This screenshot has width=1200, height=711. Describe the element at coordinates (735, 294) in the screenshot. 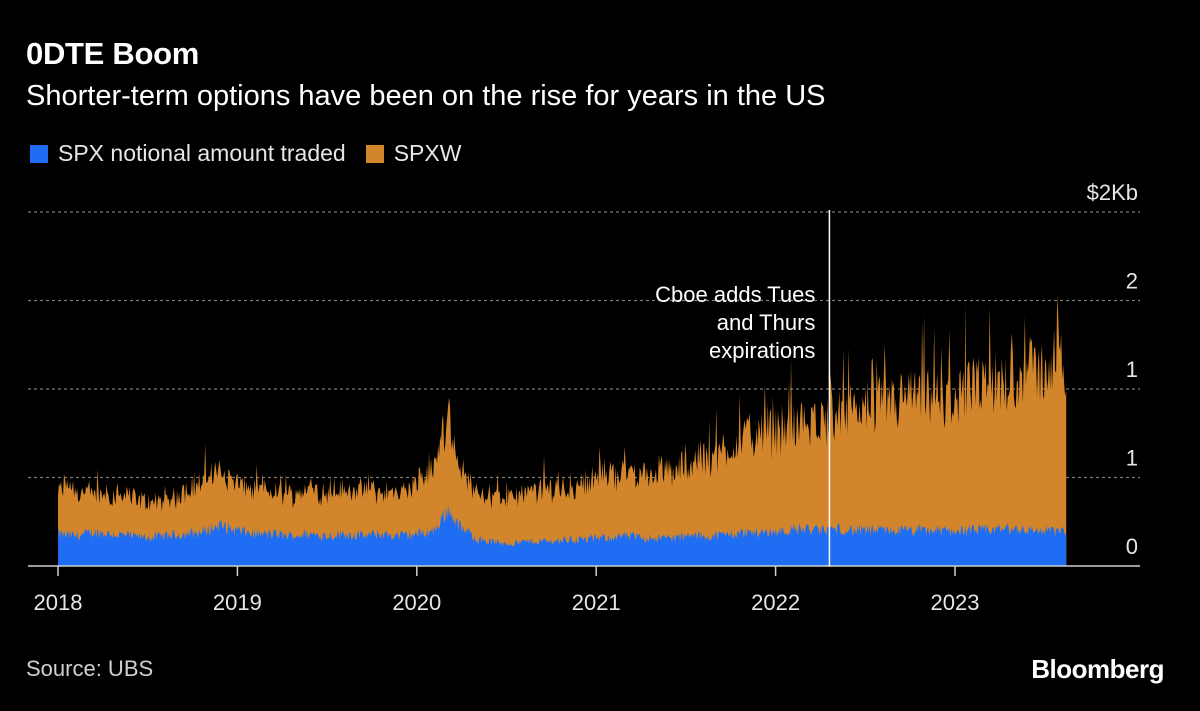

I see `annotation-text-0-0: Cboe adds Tues` at that location.